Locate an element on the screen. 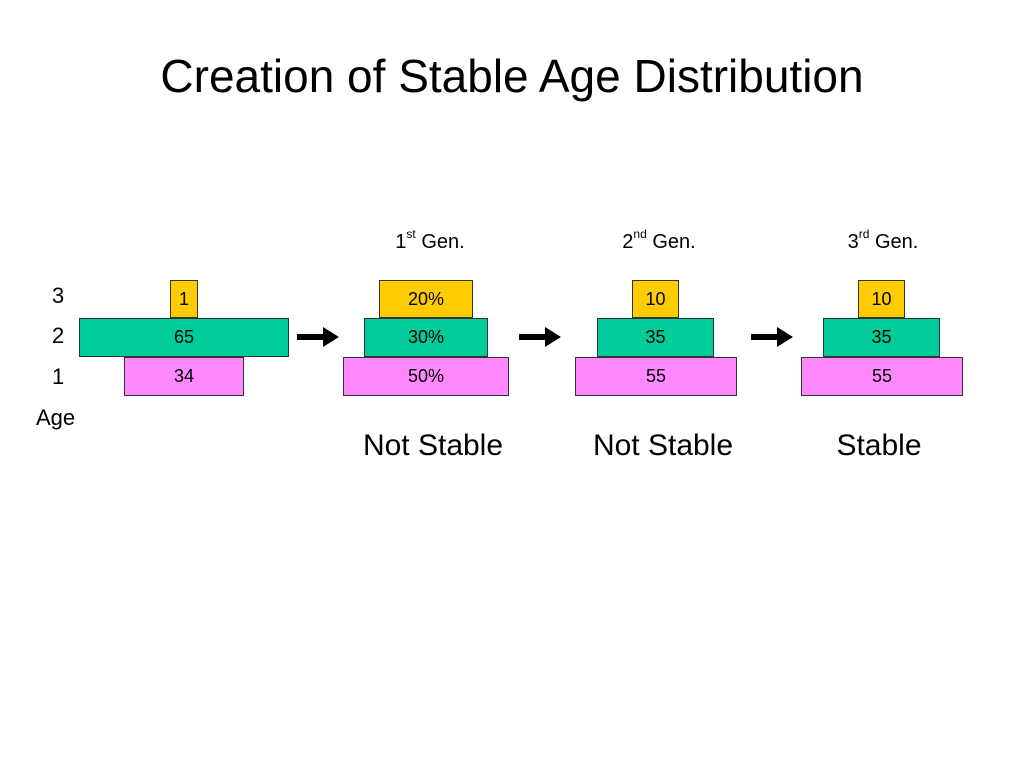 The image size is (1024, 768). generation-number: 3 is located at coordinates (853, 242).